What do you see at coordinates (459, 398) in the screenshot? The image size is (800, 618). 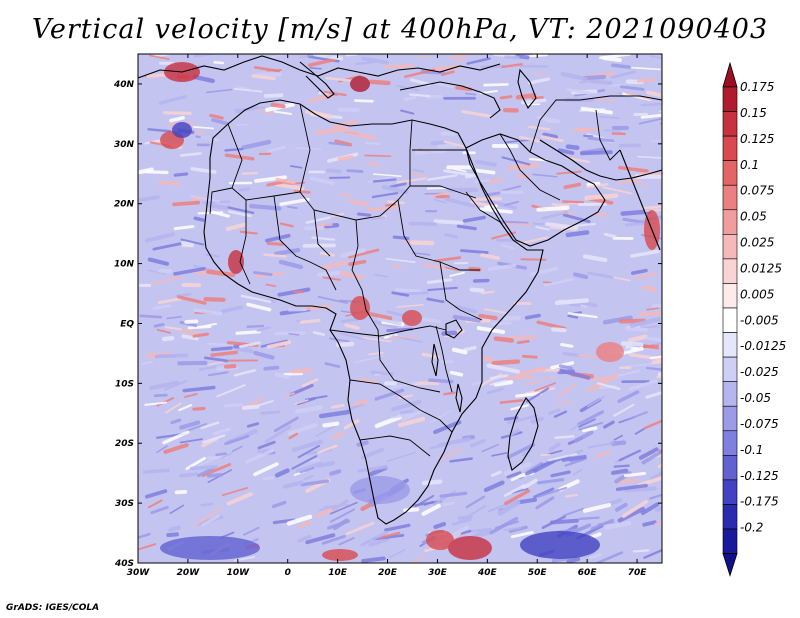 I see `lake-malawi` at bounding box center [459, 398].